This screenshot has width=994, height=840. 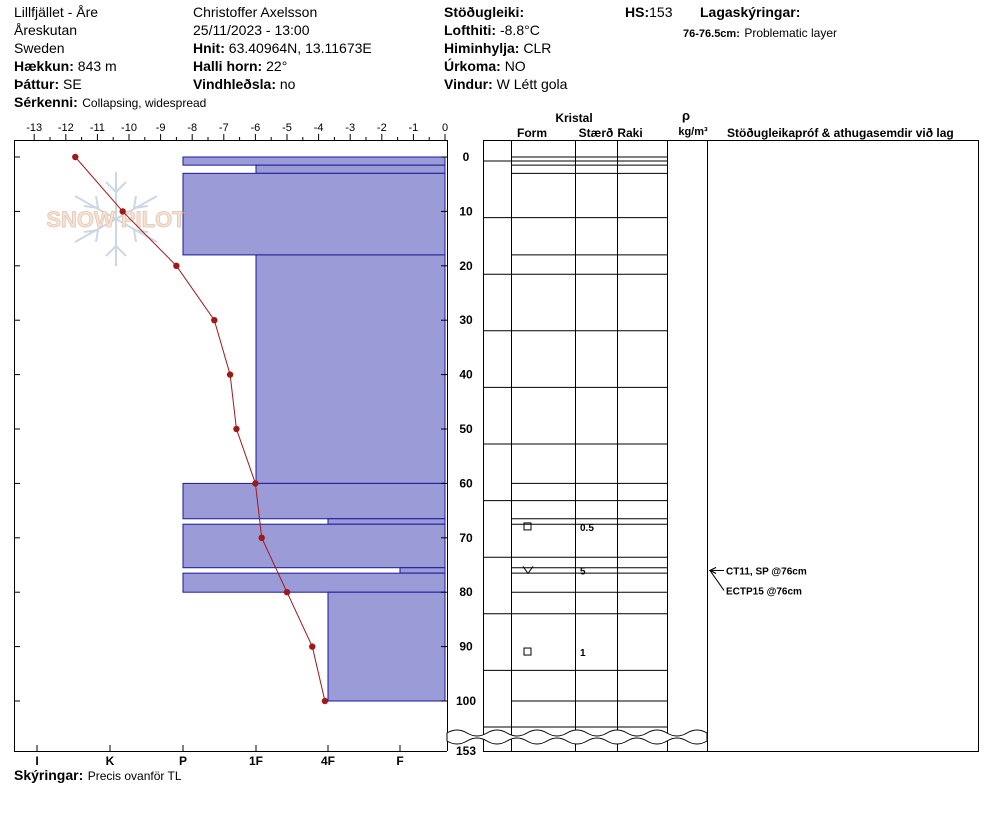 I want to click on elevation-label: Hækkun:, so click(x=44, y=66).